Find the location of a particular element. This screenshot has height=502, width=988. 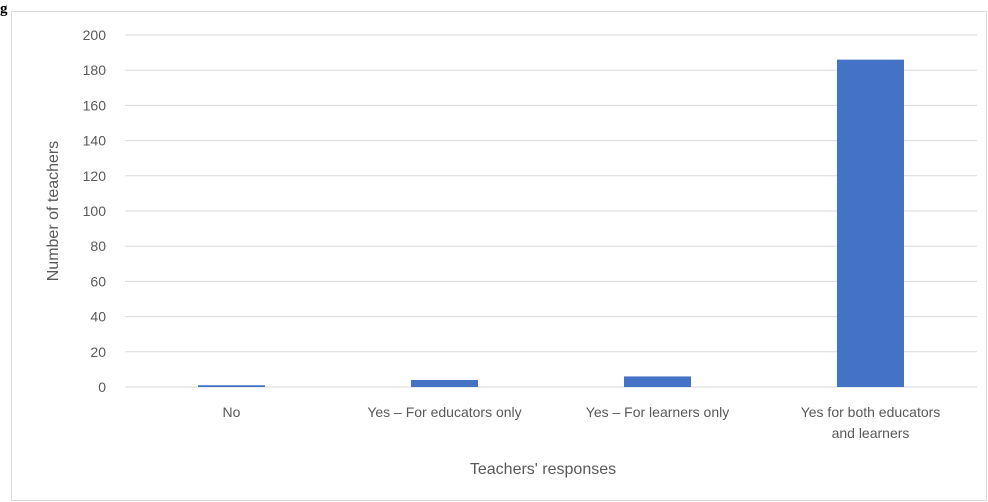

y-tick-label: 120 is located at coordinates (95, 176).